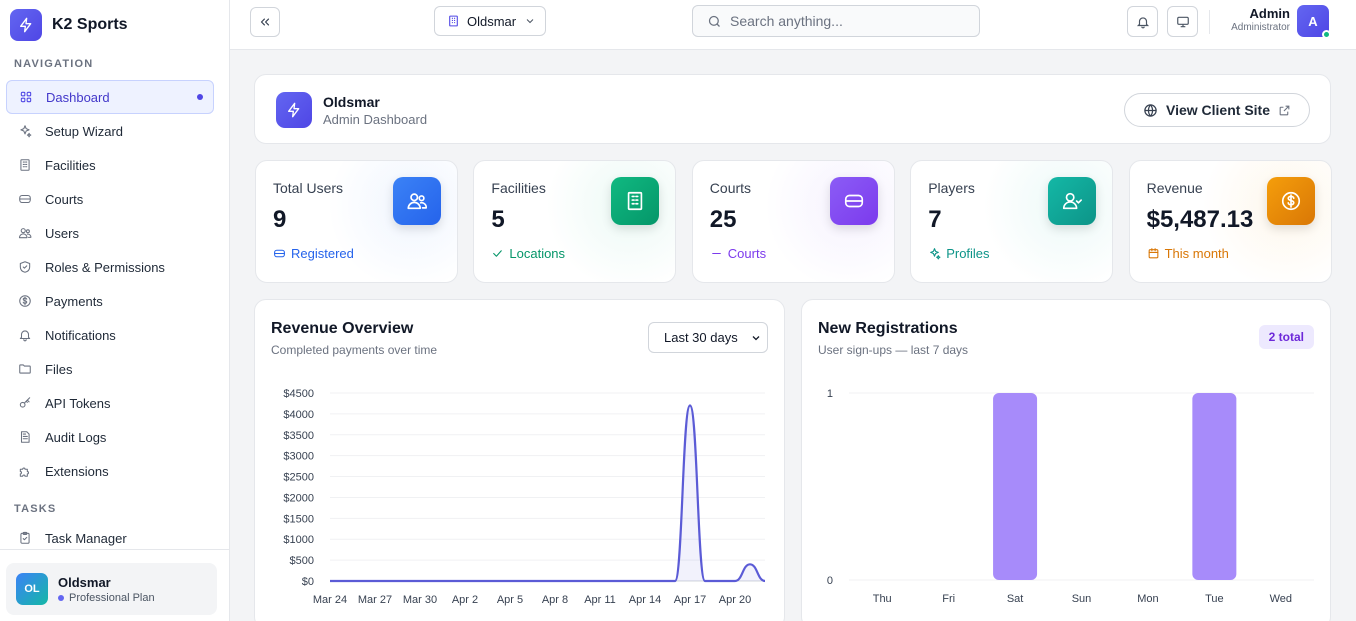 The width and height of the screenshot is (1356, 621). What do you see at coordinates (1200, 219) in the screenshot?
I see `stat-value: $5,487.13` at bounding box center [1200, 219].